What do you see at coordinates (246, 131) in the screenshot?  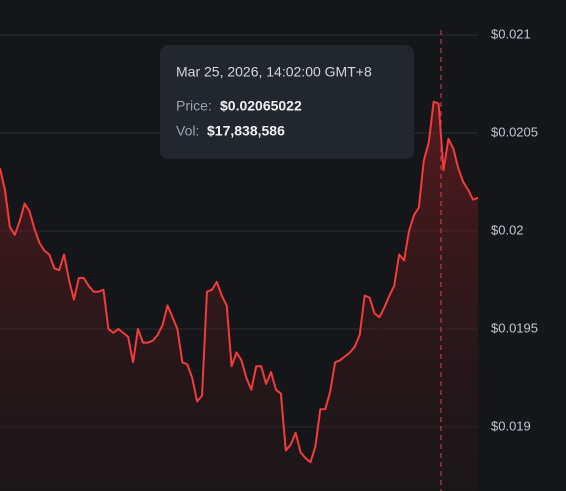 I see `tooltip-volume: $17,838,586` at bounding box center [246, 131].